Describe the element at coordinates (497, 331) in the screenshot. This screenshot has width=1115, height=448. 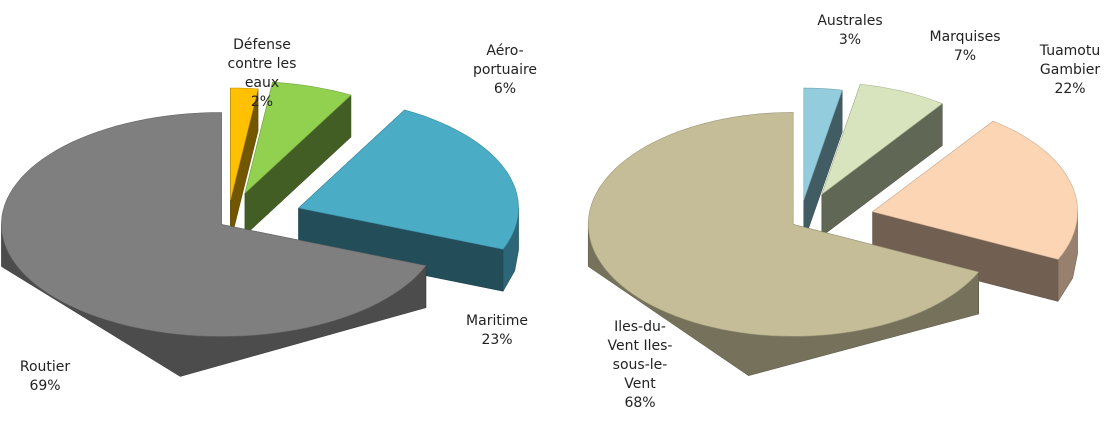
I see `slice-label: Maritime 23%` at that location.